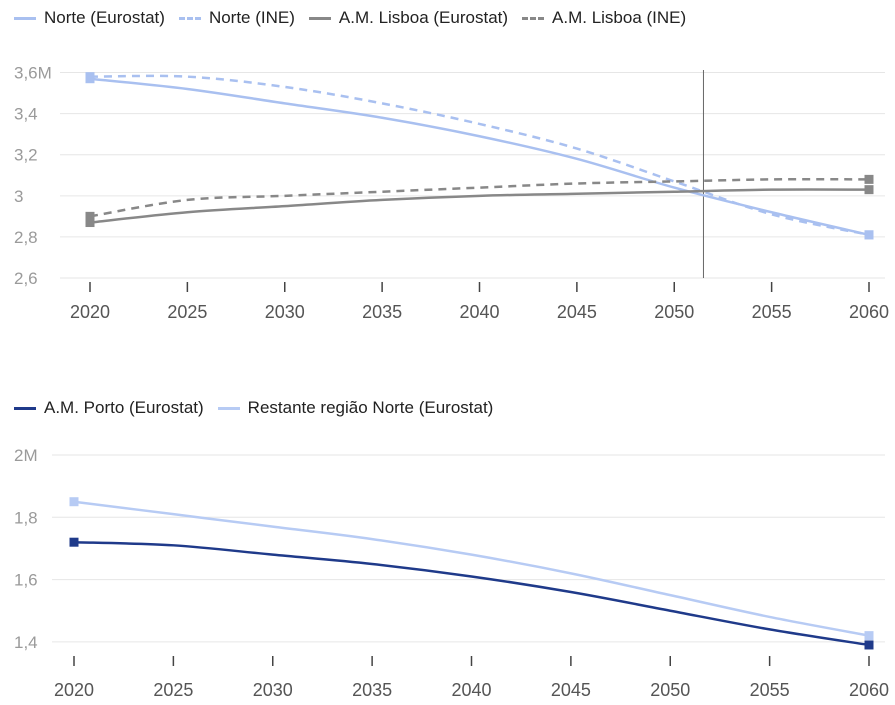 The image size is (895, 705). I want to click on legend-item-lisboa-eurostat: A.M. Lisboa (Eurostat), so click(408, 18).